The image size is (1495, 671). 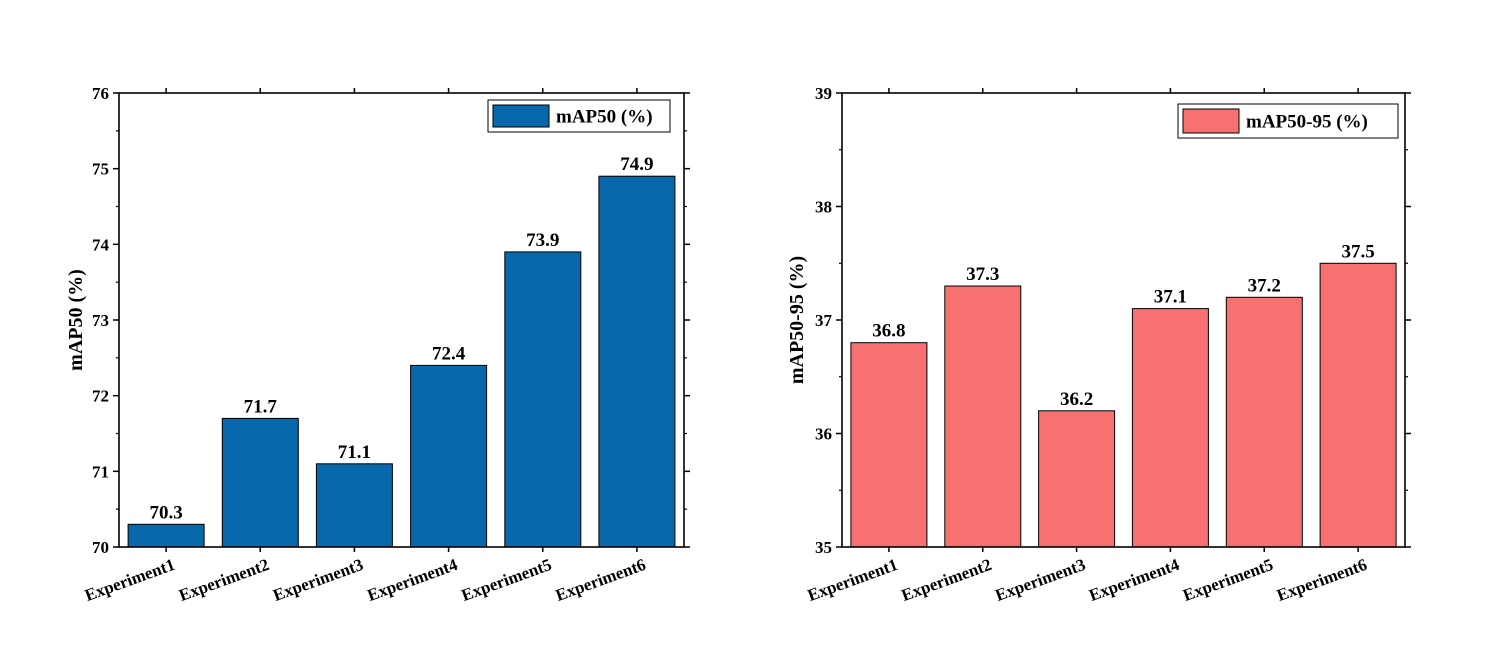 I want to click on map50-95-legend: mAP50-95 (%), so click(x=1288, y=121).